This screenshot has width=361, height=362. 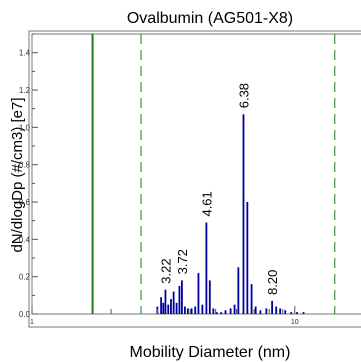 What do you see at coordinates (182, 261) in the screenshot?
I see `peak-label: 3.72` at bounding box center [182, 261].